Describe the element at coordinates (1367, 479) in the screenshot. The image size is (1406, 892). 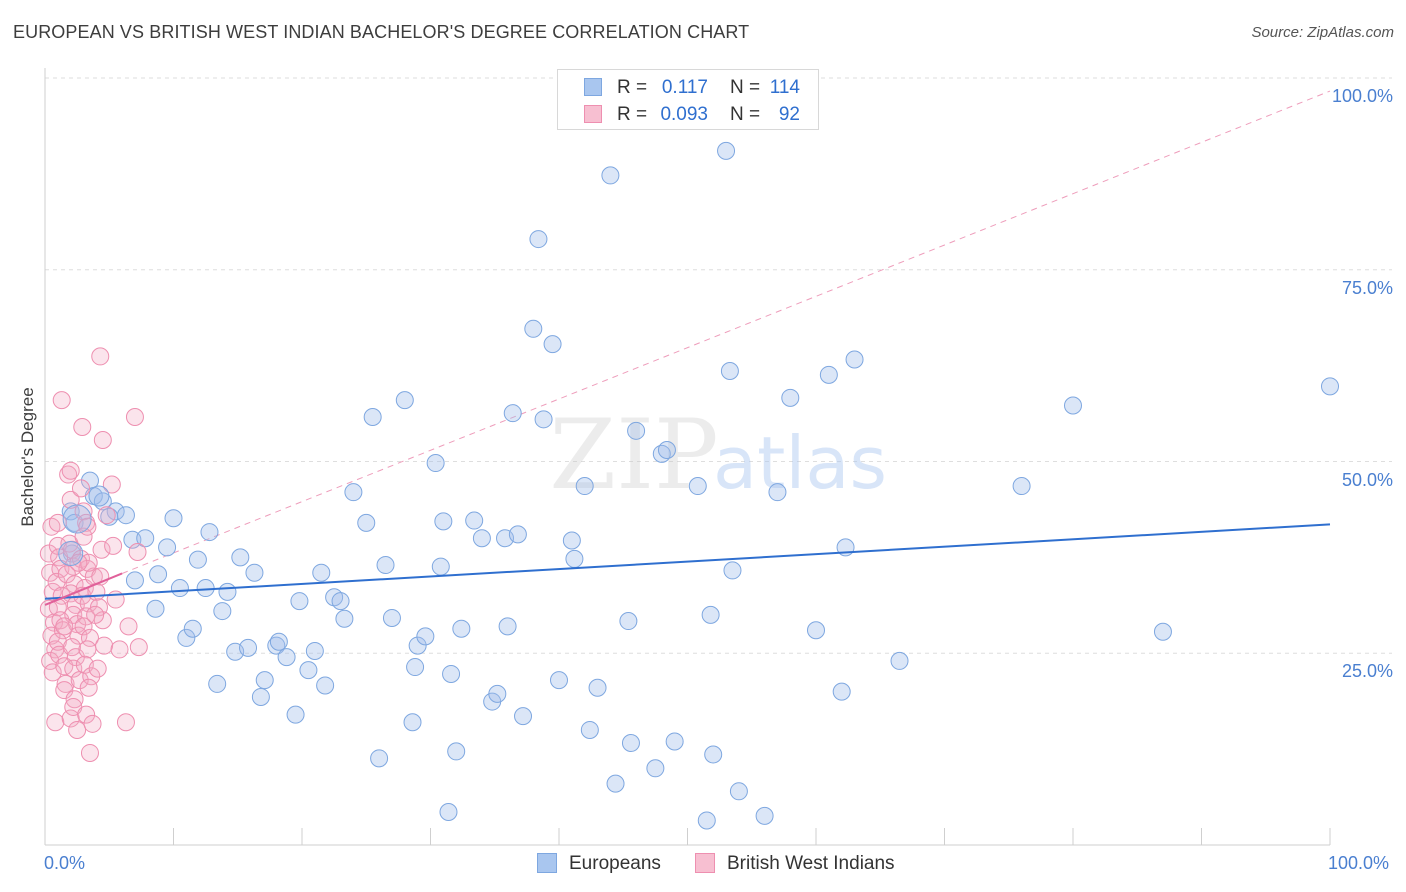
I see `y-tick-label: 50.0%` at that location.